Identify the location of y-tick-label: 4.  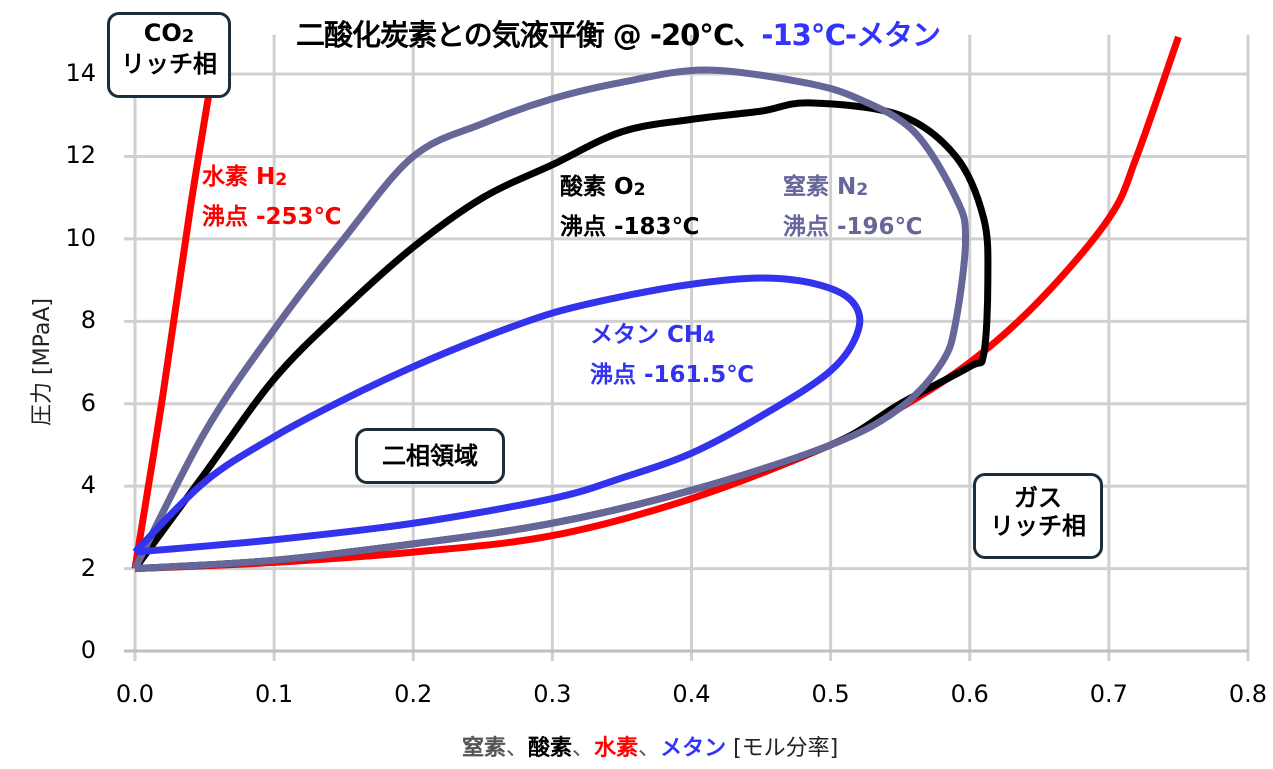
(88, 485).